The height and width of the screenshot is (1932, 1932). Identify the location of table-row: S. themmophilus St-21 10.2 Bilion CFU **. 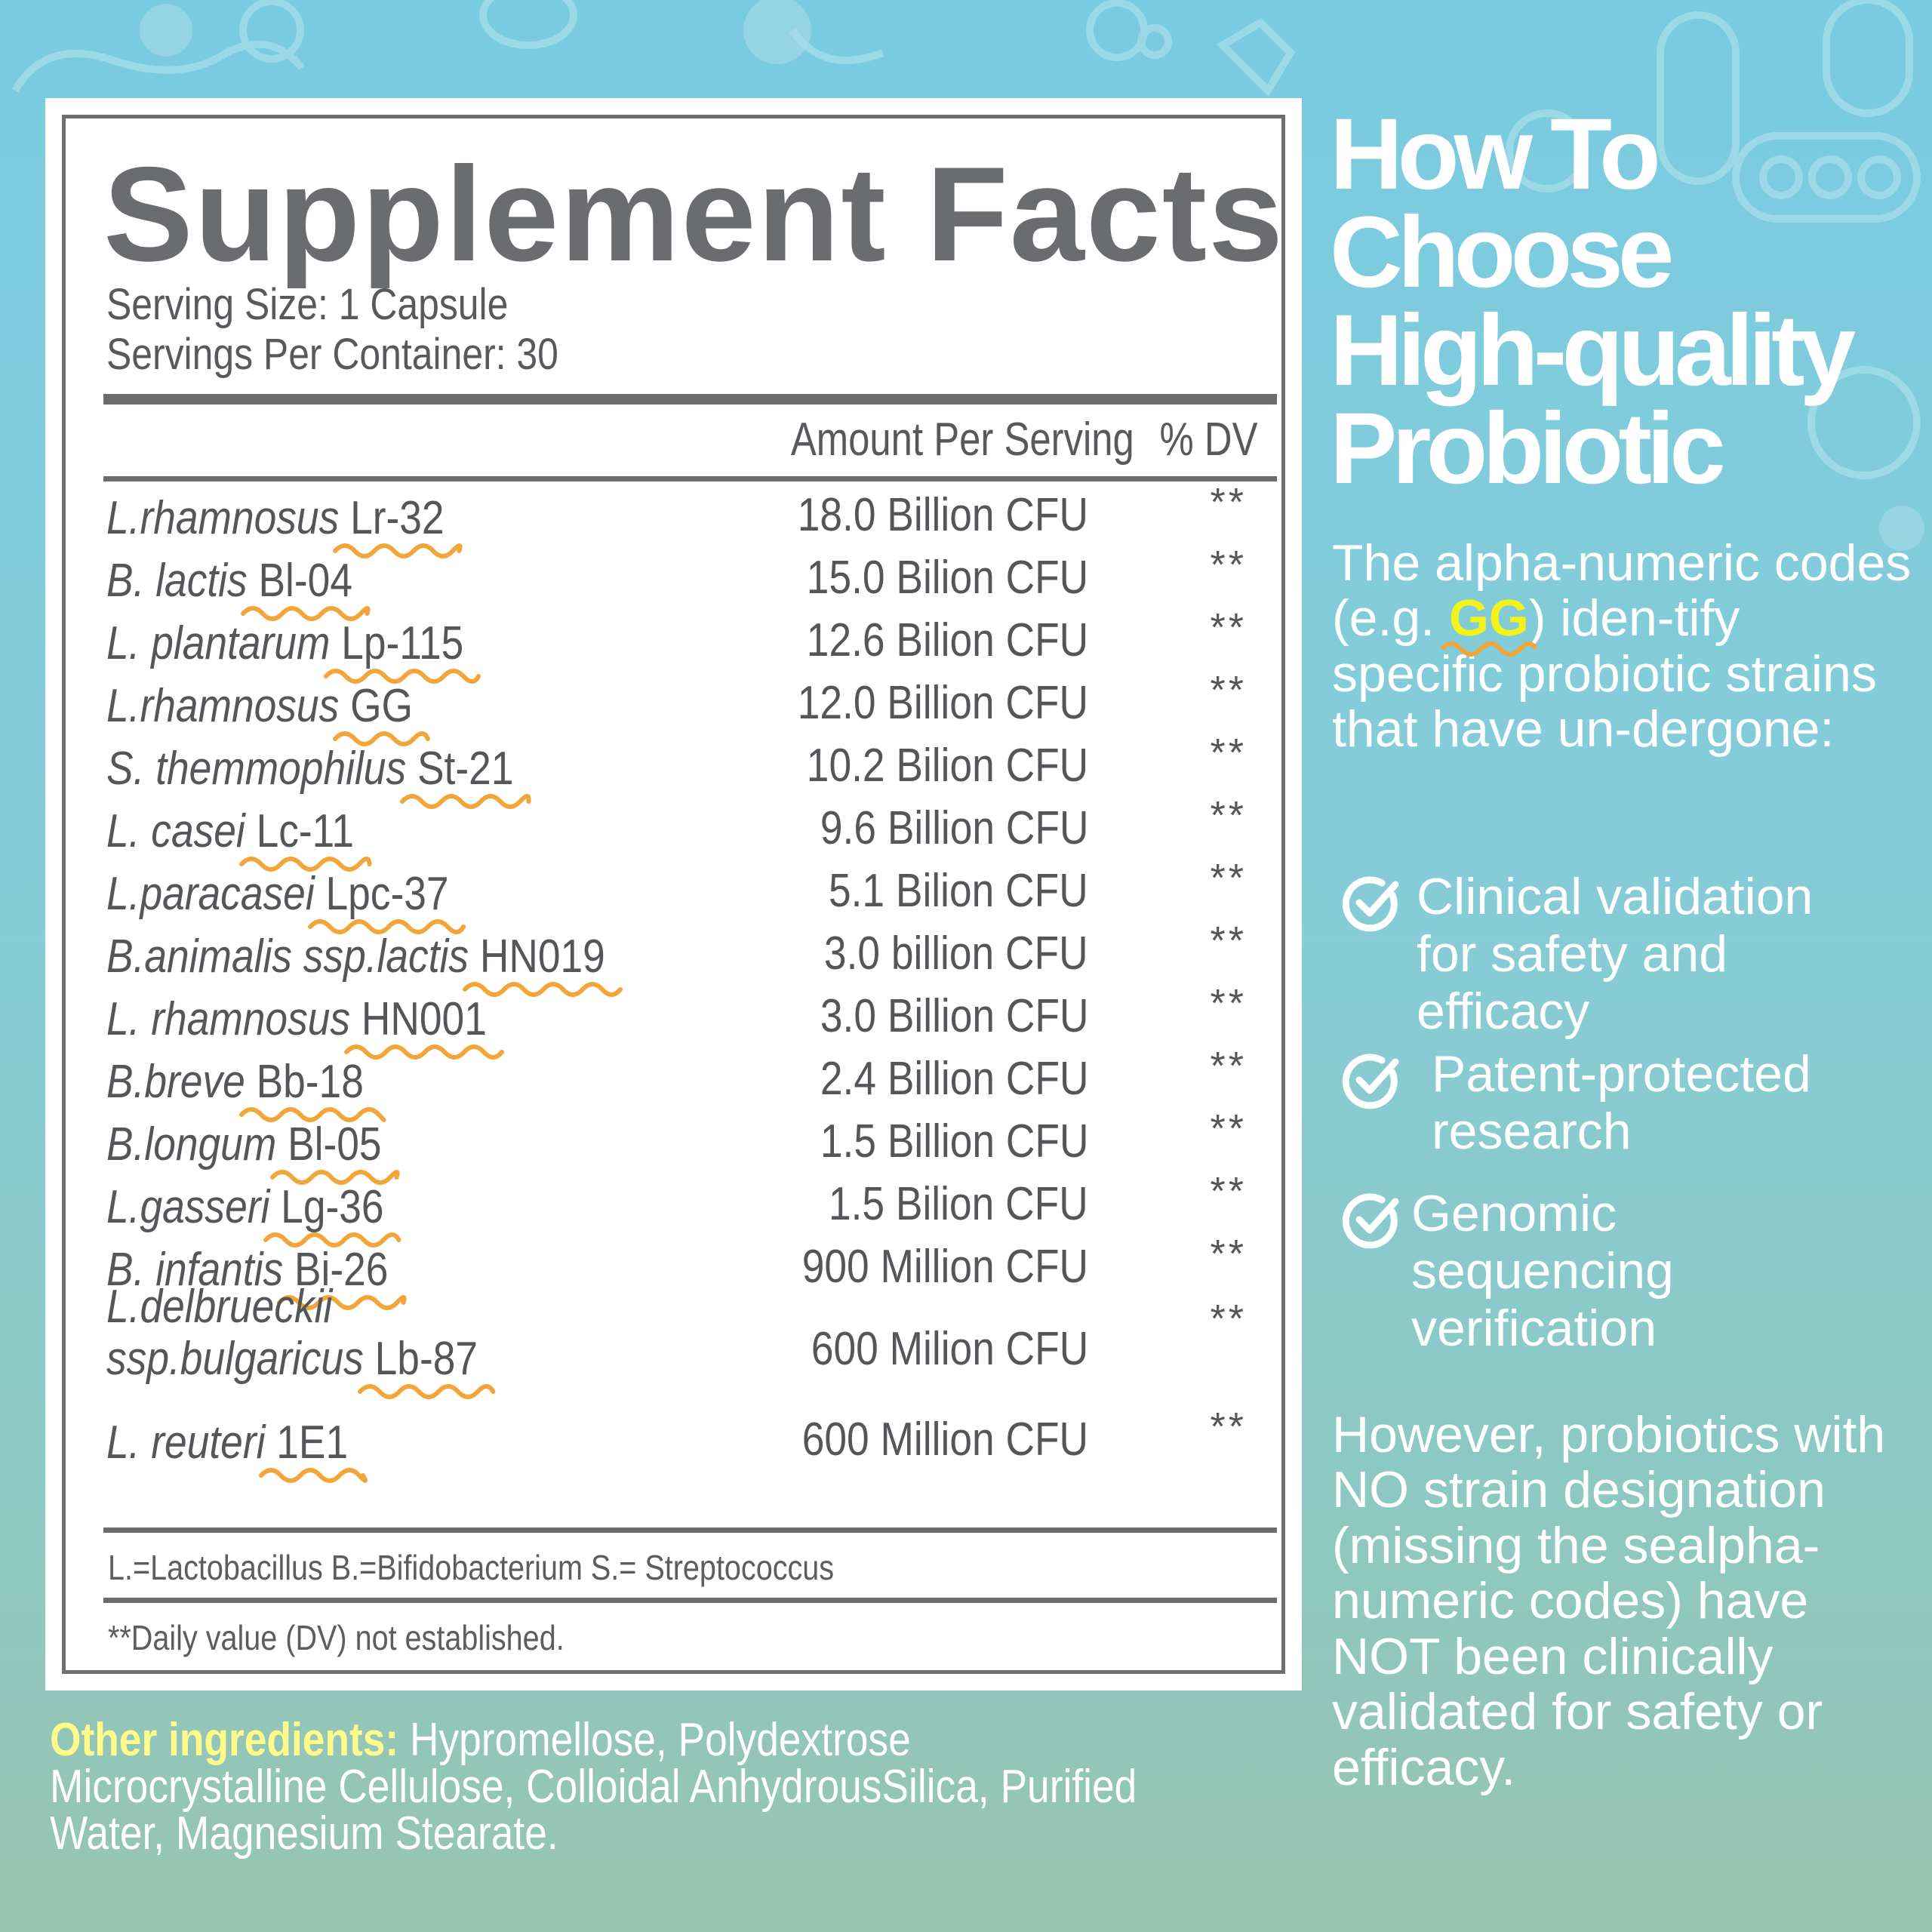
(677, 772).